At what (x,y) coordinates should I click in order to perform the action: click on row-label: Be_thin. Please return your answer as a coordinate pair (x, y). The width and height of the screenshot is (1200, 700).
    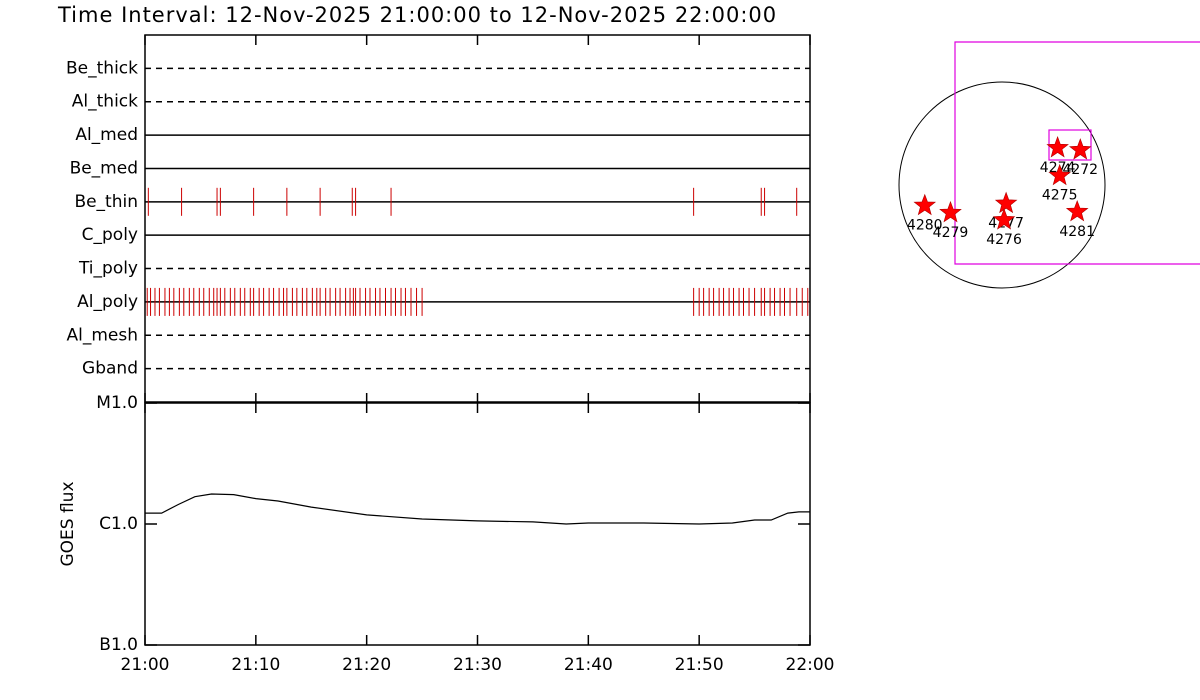
    Looking at the image, I should click on (106, 202).